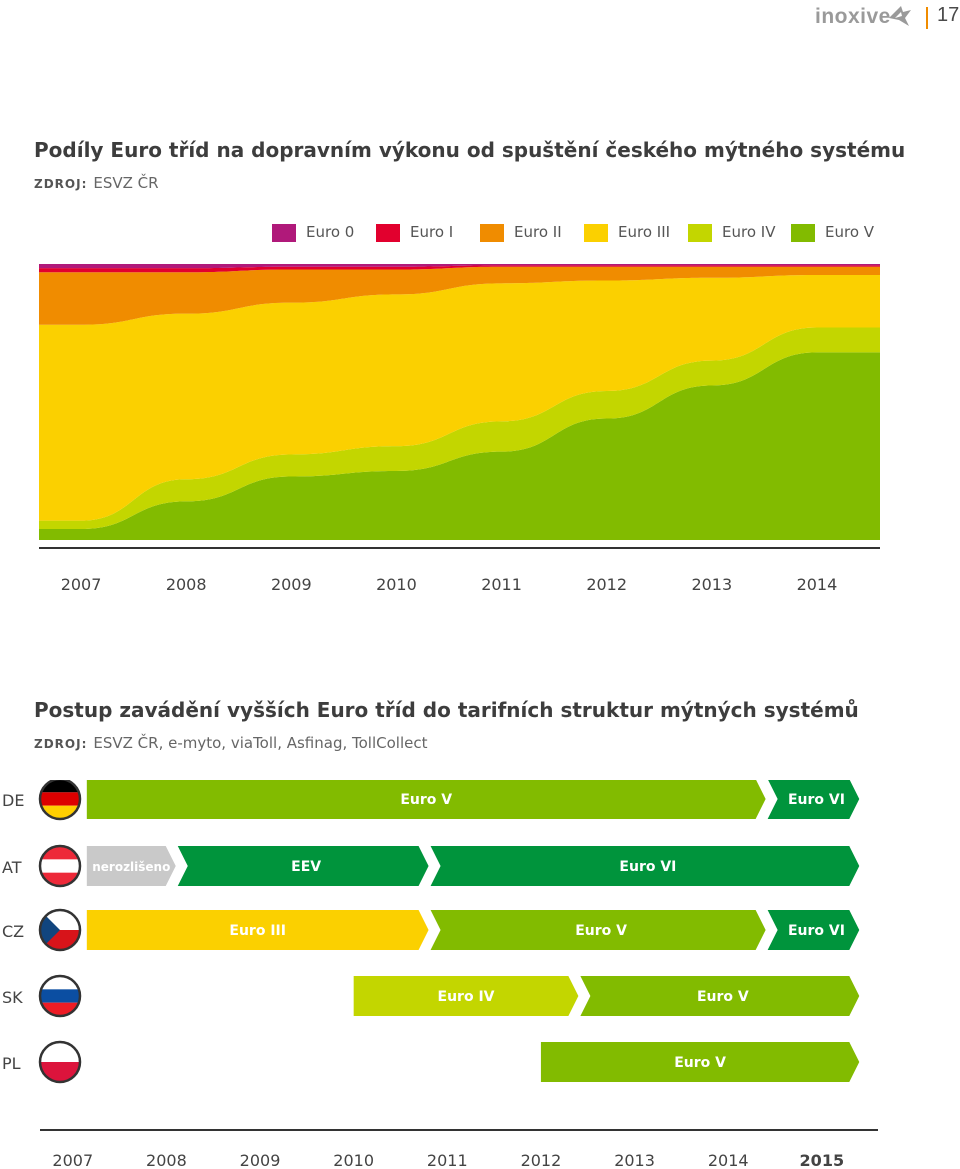 The image size is (960, 1169). What do you see at coordinates (459, 295) in the screenshot?
I see `area-series-euro-ii` at bounding box center [459, 295].